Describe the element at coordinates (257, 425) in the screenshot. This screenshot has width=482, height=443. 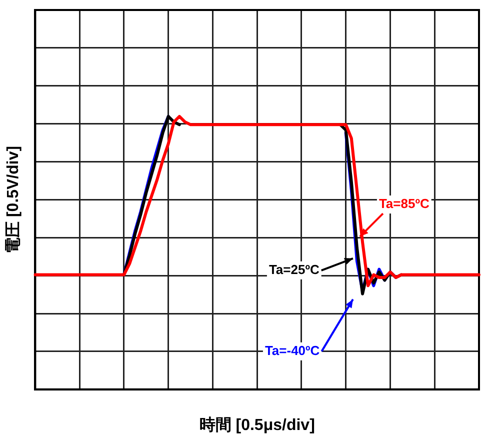
I see `x-axis-title: 時間 [0.5μs/div]` at that location.